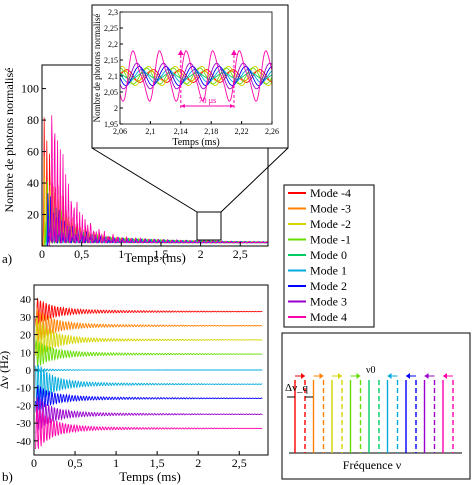 This screenshot has width=474, height=485. What do you see at coordinates (196, 128) in the screenshot?
I see `inset-x-ticks: 2,06 2,1 2,14 2,18 2,22 2,26` at bounding box center [196, 128].